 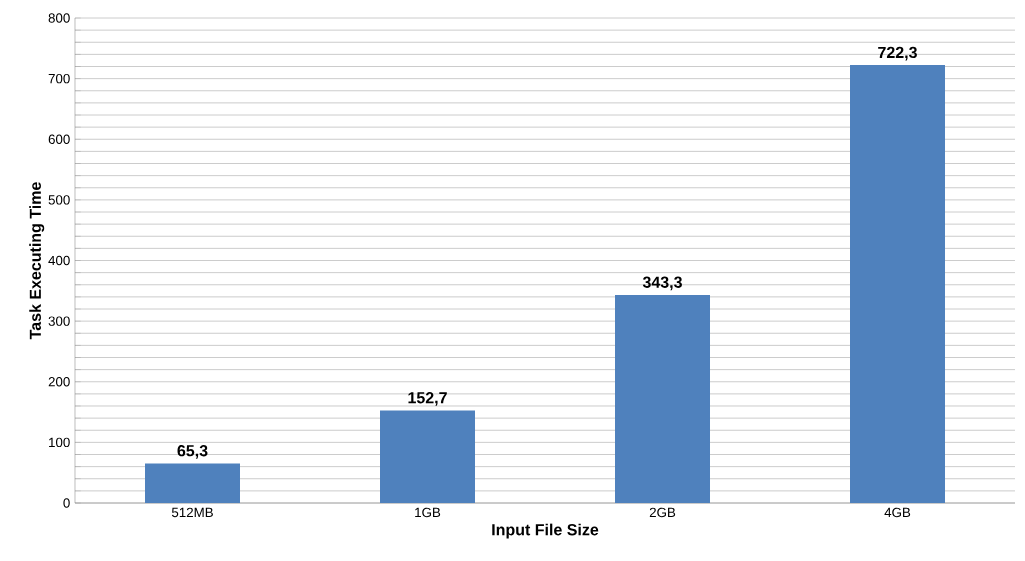 I want to click on x-axis-title: Input File Size, so click(x=545, y=531).